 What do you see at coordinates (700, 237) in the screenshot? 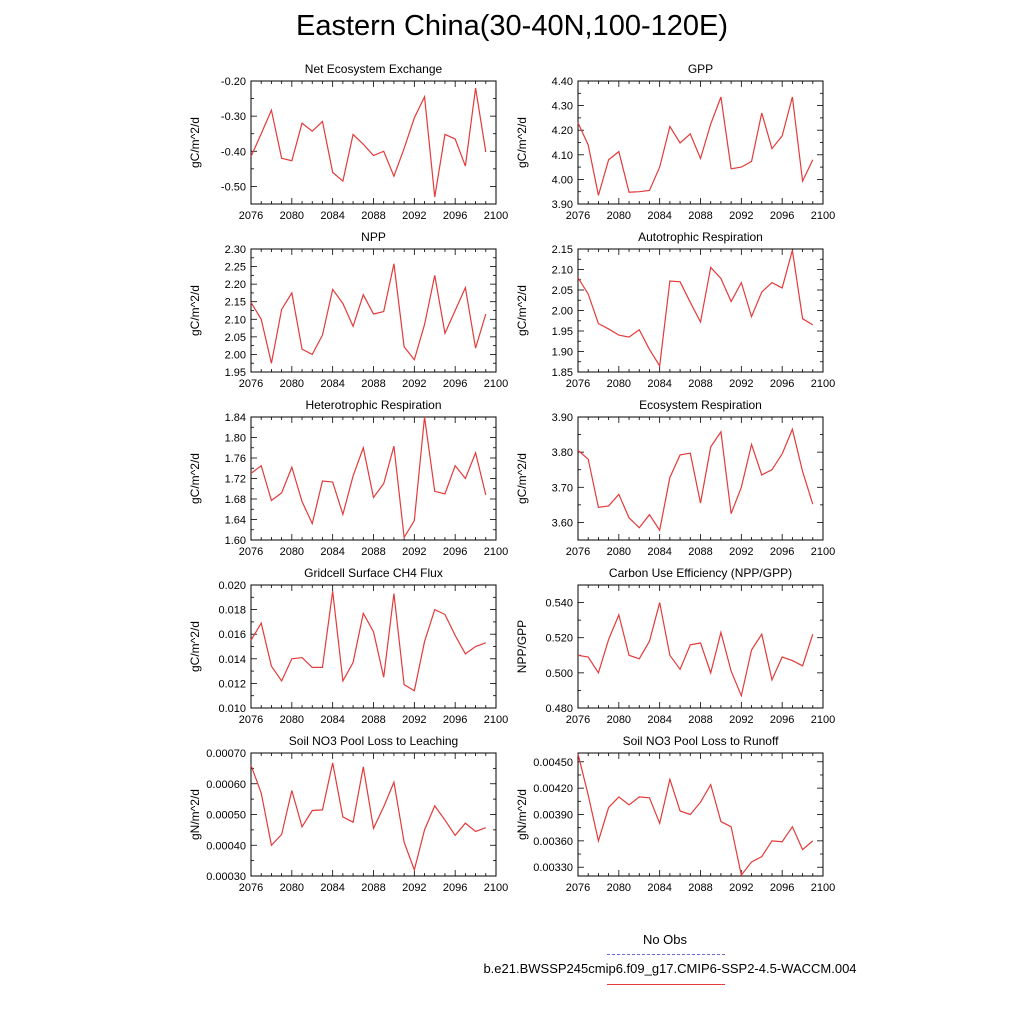
I see `panel-title: Autotrophic Respiration` at bounding box center [700, 237].